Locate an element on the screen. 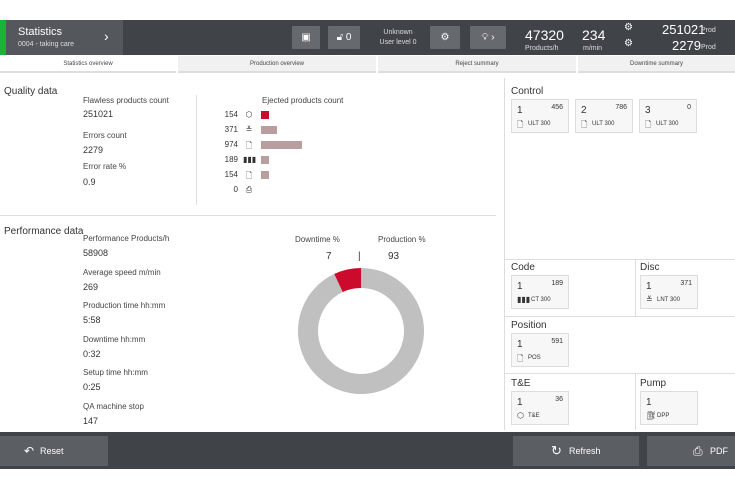 Image resolution: width=735 pixels, height=485 pixels. disc-card: 1 371 ≚ LNT 300 is located at coordinates (669, 292).